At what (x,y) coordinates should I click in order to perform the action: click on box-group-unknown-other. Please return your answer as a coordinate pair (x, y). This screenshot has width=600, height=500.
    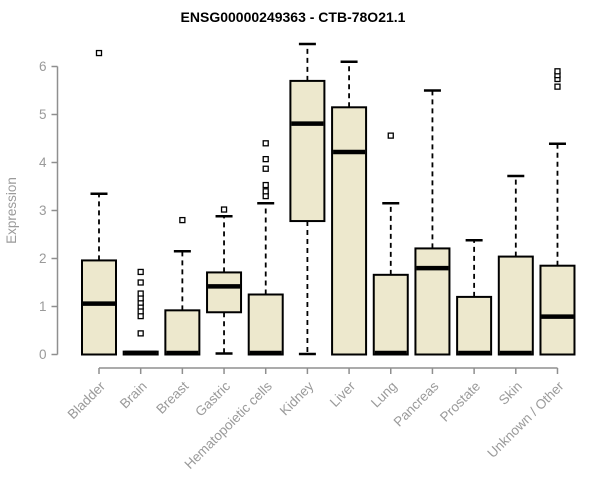
    Looking at the image, I should click on (557, 212).